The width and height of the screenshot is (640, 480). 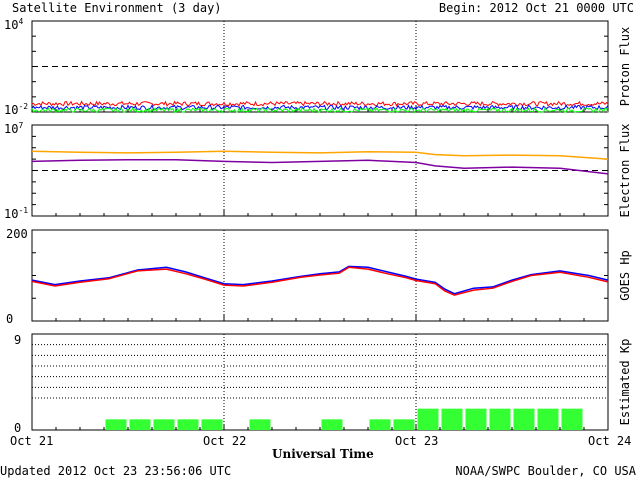 I want to click on estimated-kp-y-tick-label: 0, so click(x=17, y=428).